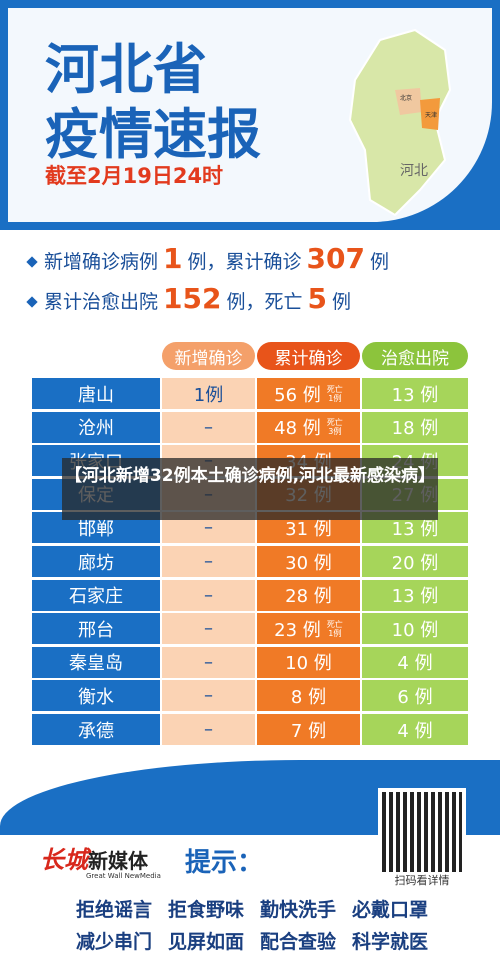  Describe the element at coordinates (335, 258) in the screenshot. I see `summary-number: 307` at that location.